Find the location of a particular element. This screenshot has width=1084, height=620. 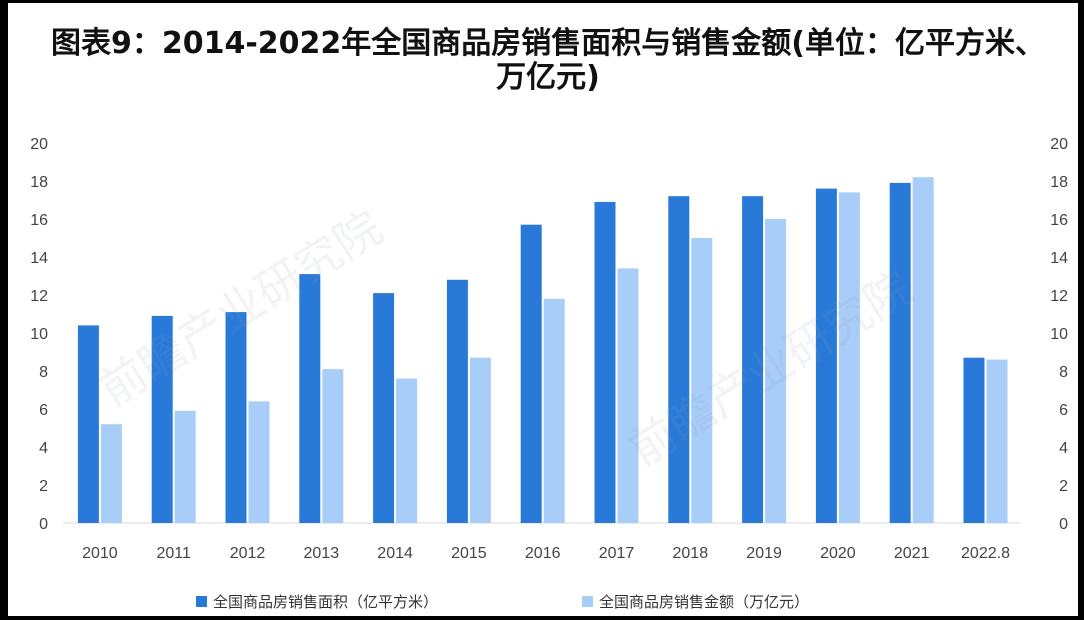

x-tick-label: 2018 is located at coordinates (691, 553).